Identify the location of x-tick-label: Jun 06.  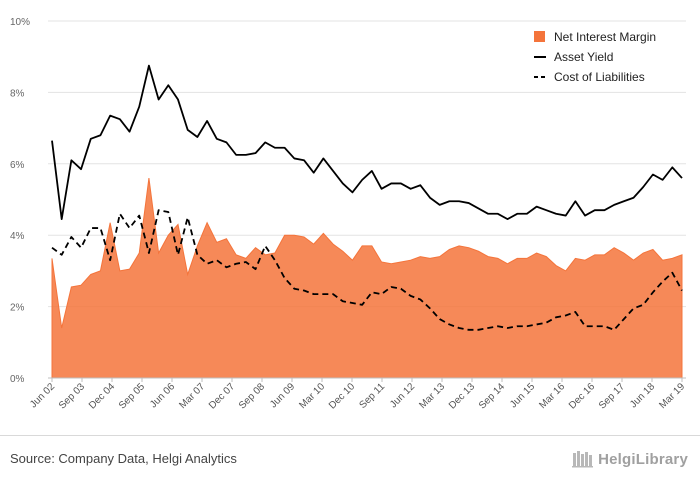
(162, 395).